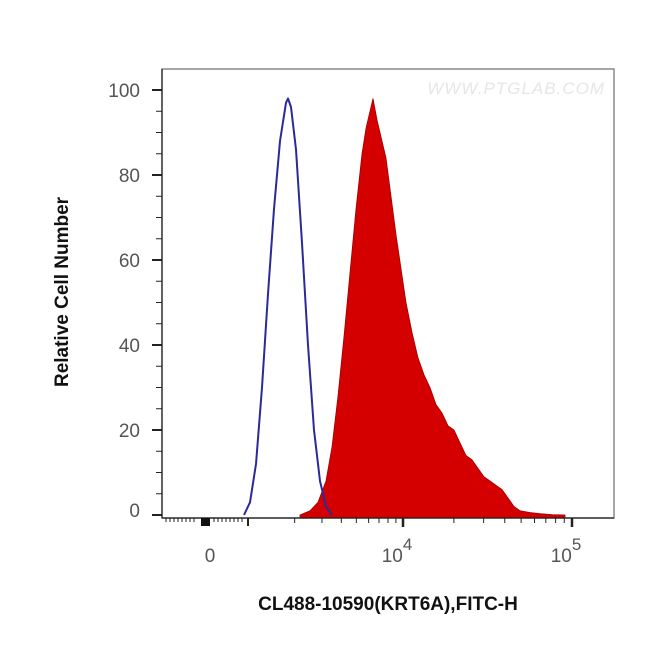  I want to click on y-axis, so click(157, 293).